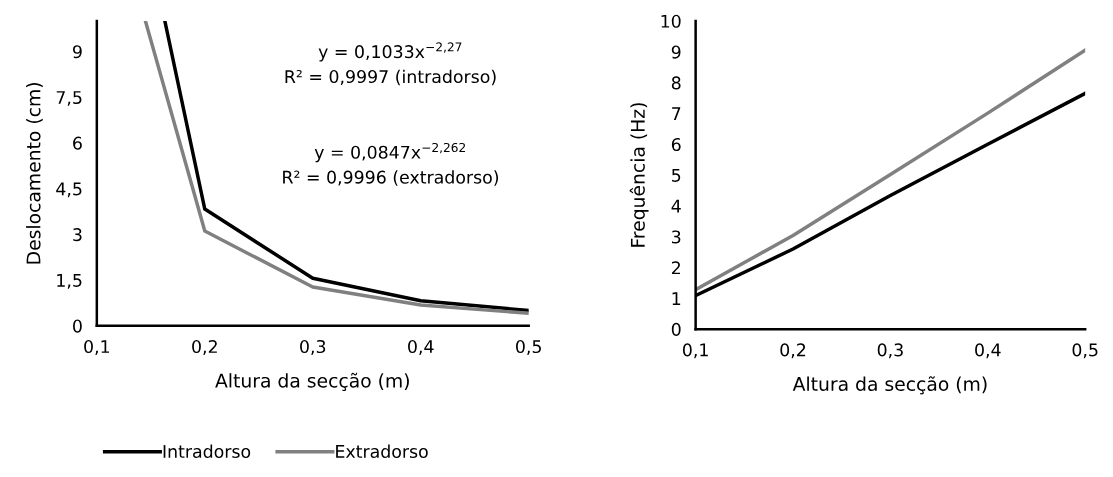 The image size is (1113, 477). Describe the element at coordinates (69, 281) in the screenshot. I see `y-tick-label: 1,5` at that location.